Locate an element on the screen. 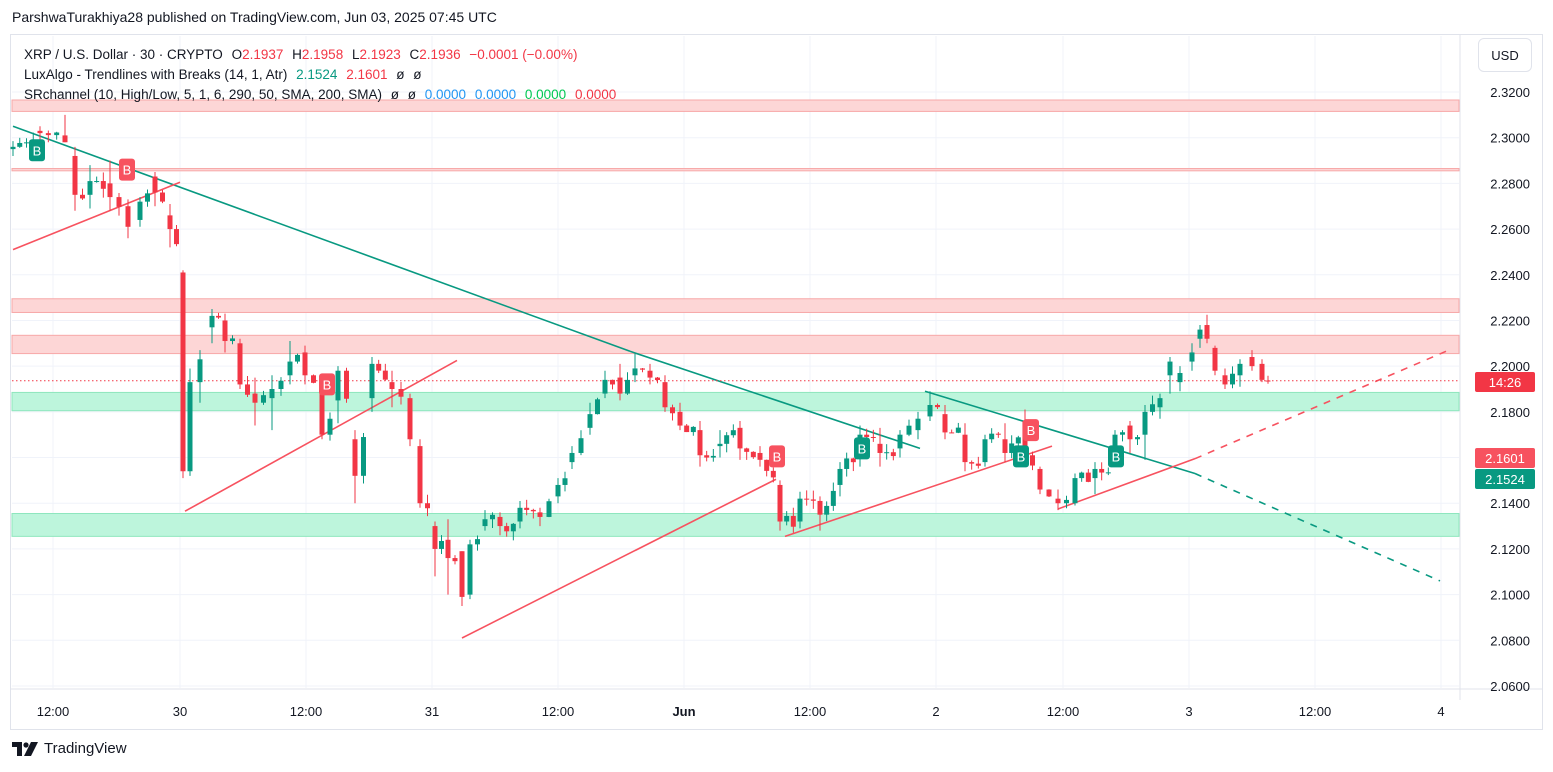  symbol-label: XRP / U.S. Dollar · 30 · CRYPTO is located at coordinates (123, 54).